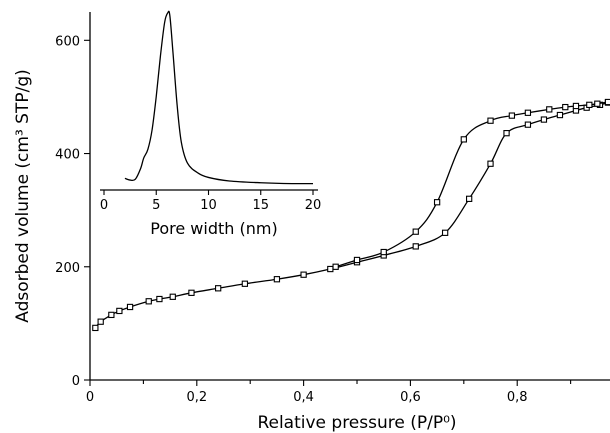 This screenshot has width=610, height=433. What do you see at coordinates (67, 155) in the screenshot?
I see `main-y-tick-label: 400` at bounding box center [67, 155].